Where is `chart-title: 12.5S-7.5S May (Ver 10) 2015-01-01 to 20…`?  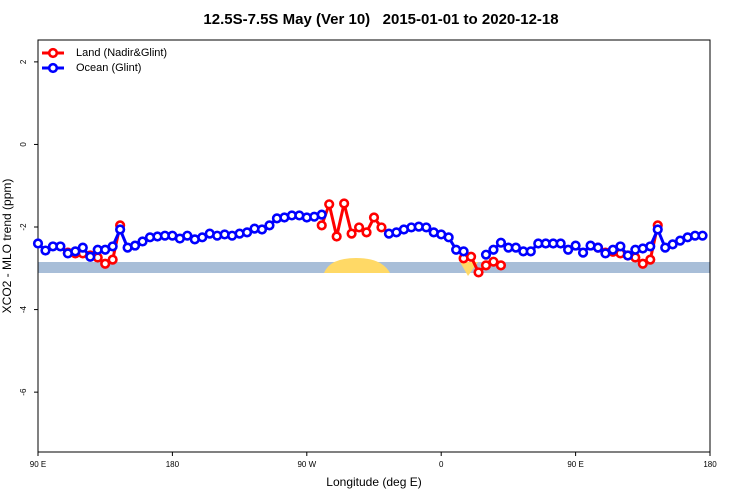 chart-title: 12.5S-7.5S May (Ver 10) 2015-01-01 to 20… is located at coordinates (380, 19).